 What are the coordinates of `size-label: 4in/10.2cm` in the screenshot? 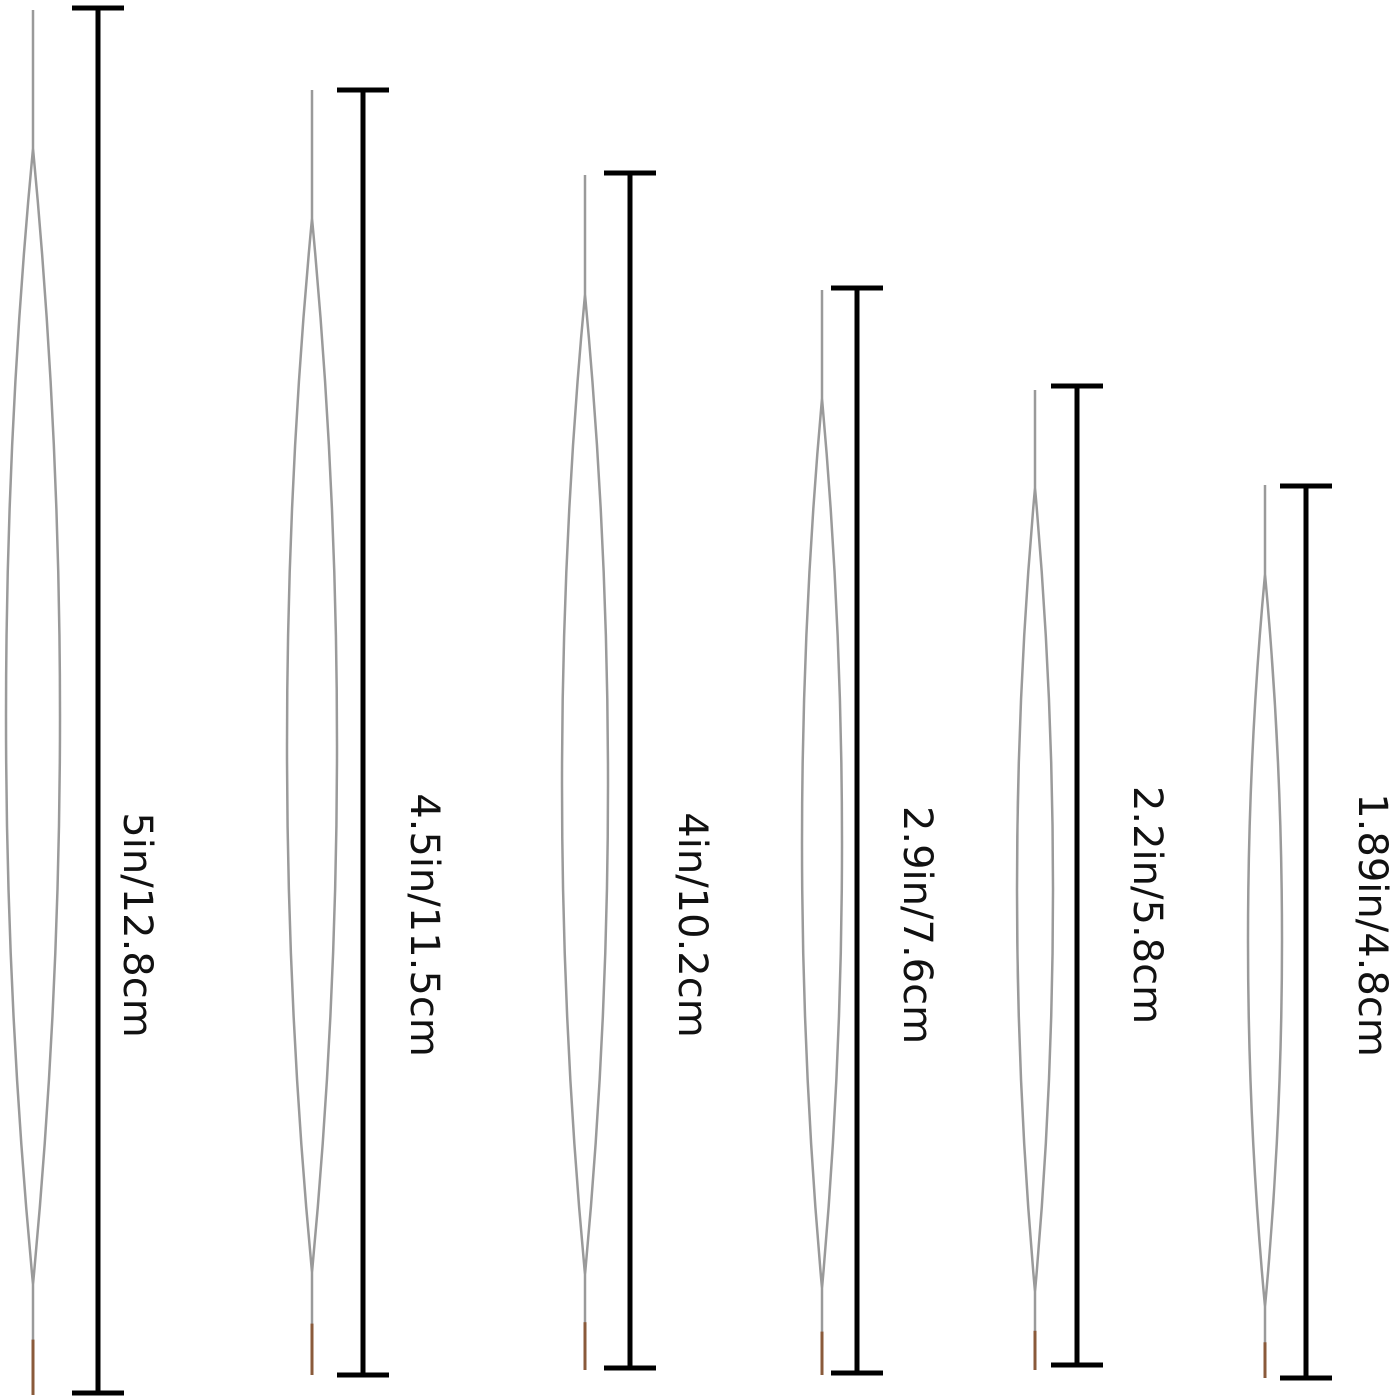 It's located at (692, 924).